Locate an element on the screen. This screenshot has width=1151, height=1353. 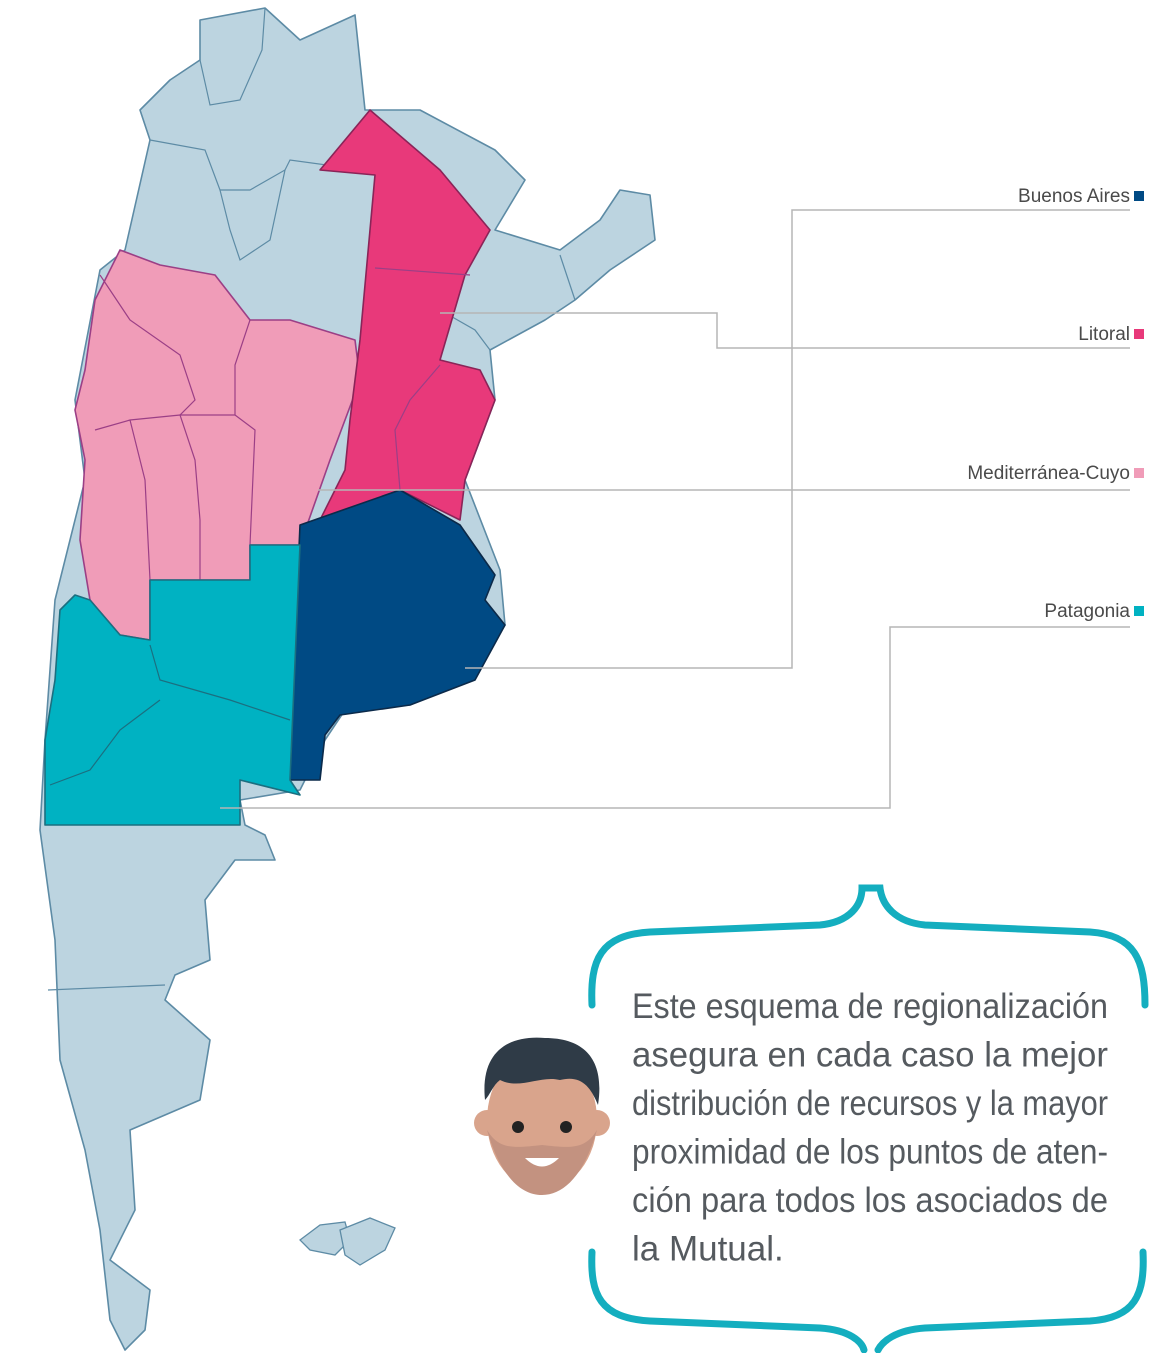
legend-label: Buenos Aires is located at coordinates (1074, 196).